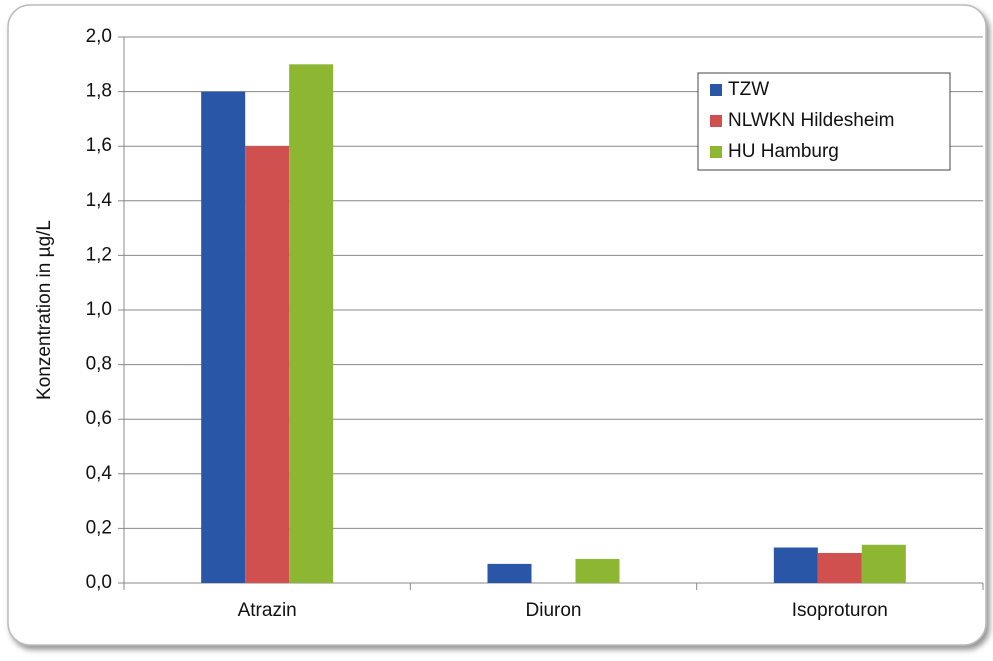 Image resolution: width=993 pixels, height=661 pixels. Describe the element at coordinates (811, 120) in the screenshot. I see `legend-label: NLWKN Hildesheim` at that location.